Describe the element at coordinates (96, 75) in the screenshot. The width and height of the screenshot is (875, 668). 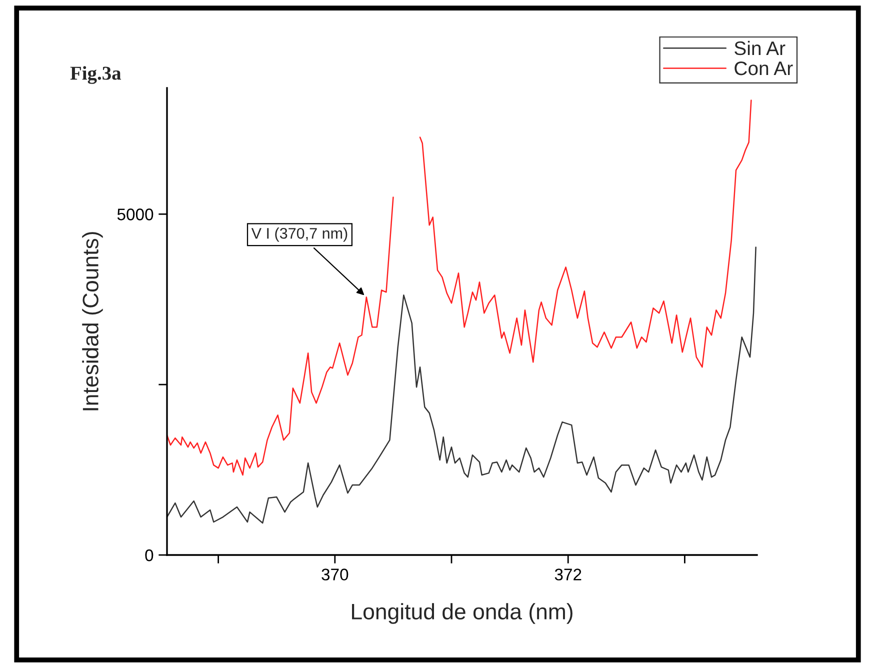
I see `chart-title: Fig.3a` at that location.